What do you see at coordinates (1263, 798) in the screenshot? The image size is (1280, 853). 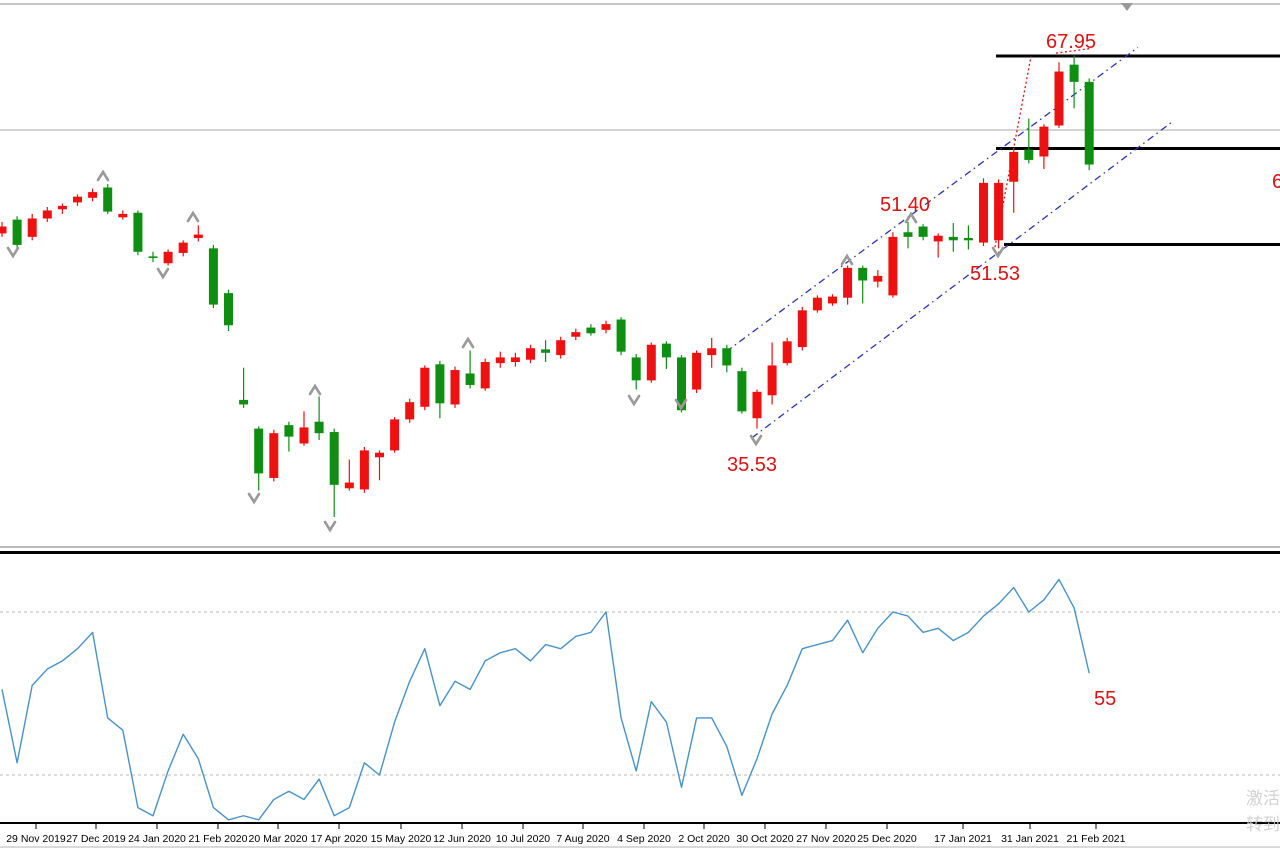 I see `watermark-line1: 激活` at bounding box center [1263, 798].